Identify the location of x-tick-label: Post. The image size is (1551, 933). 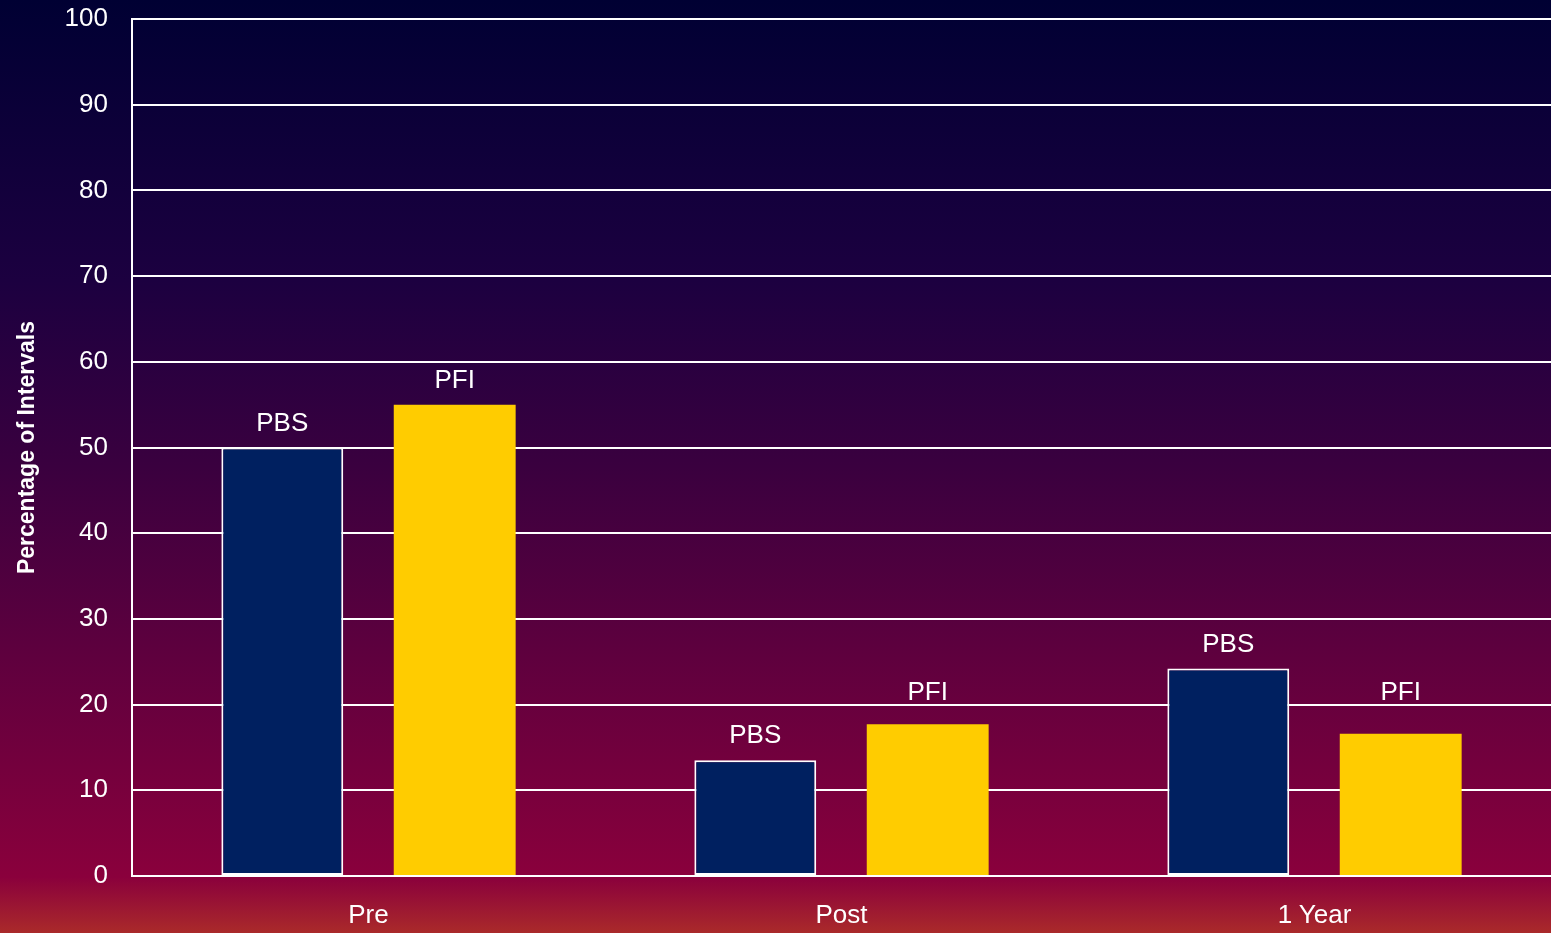
(842, 913).